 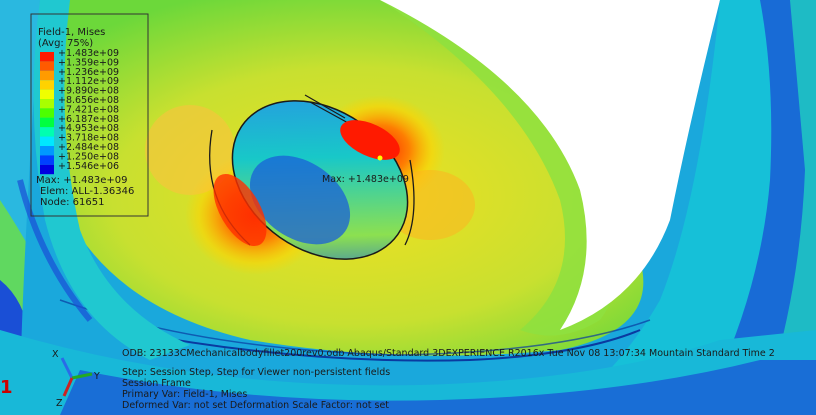 I want to click on triad-y-label: Y, so click(x=96, y=376).